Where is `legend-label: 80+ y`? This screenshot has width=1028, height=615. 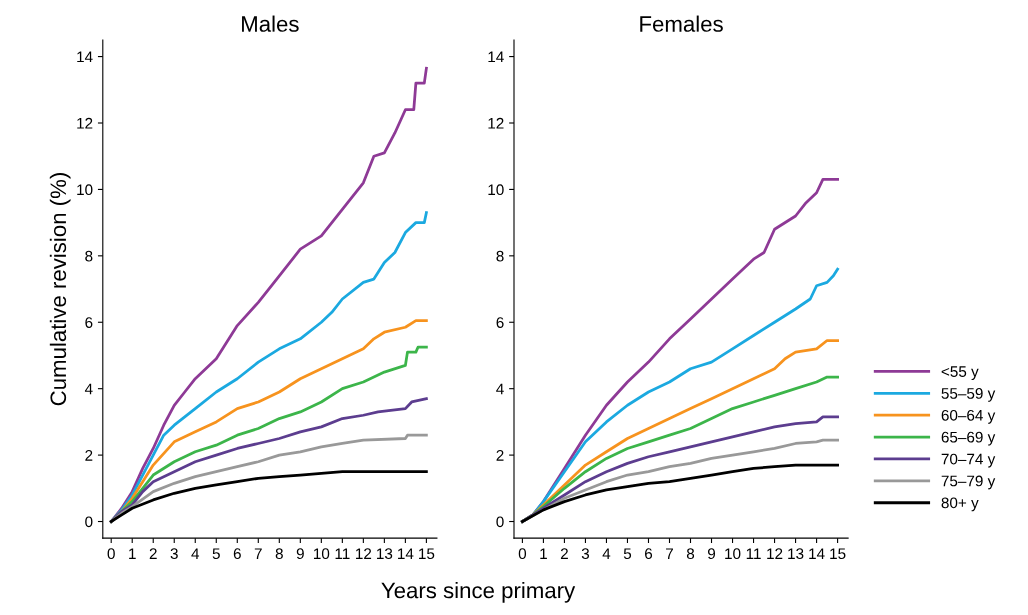
legend-label: 80+ y is located at coordinates (960, 504).